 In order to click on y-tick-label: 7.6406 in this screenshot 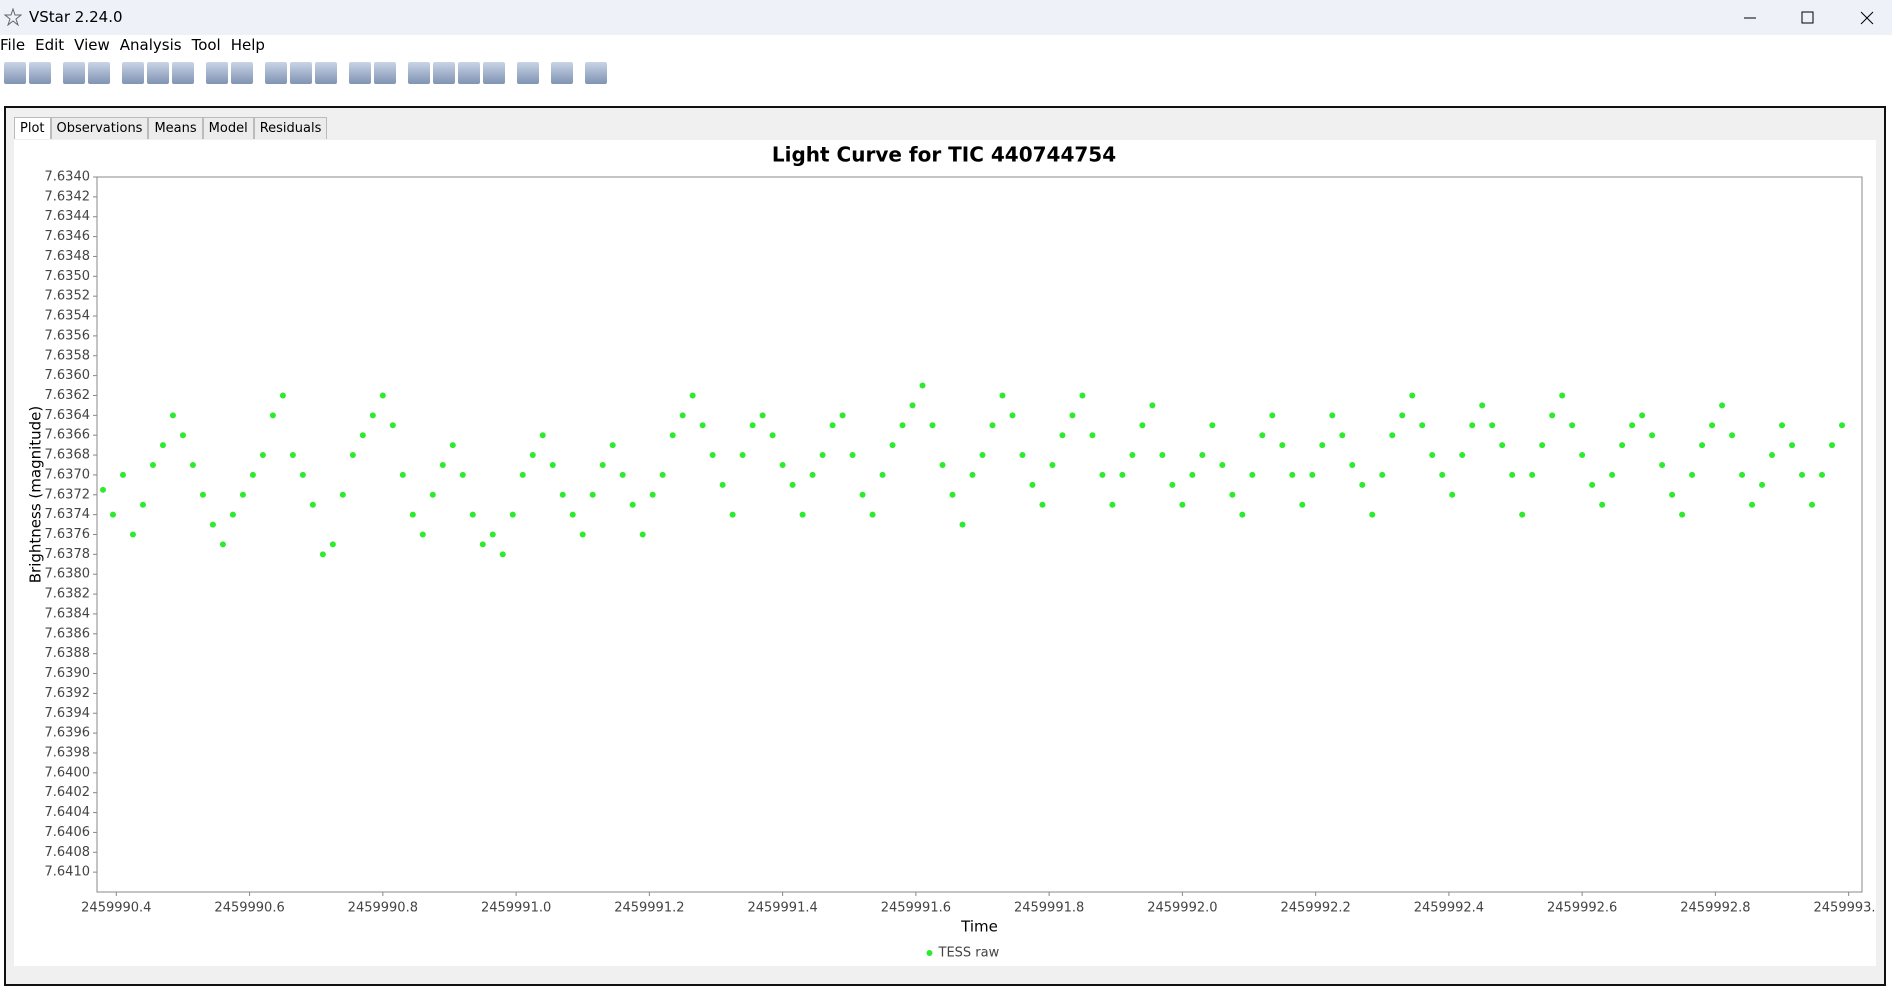, I will do `click(68, 832)`.